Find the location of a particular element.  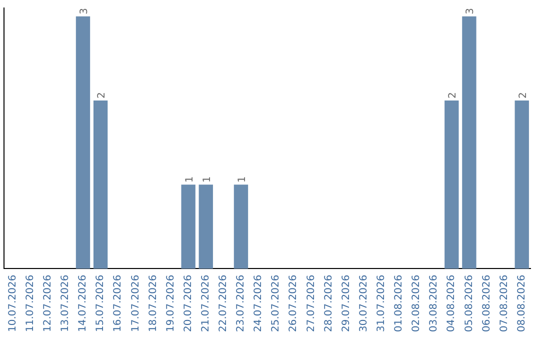

x-tick-label: 24.07.2026 is located at coordinates (258, 303).